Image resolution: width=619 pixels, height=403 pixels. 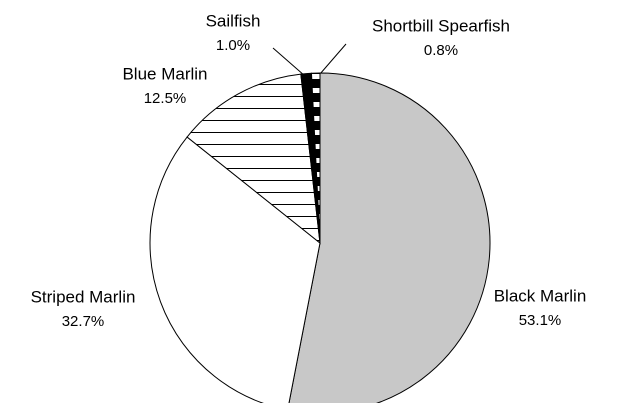 What do you see at coordinates (441, 25) in the screenshot?
I see `slice-label: Shortbill Spearfish` at bounding box center [441, 25].